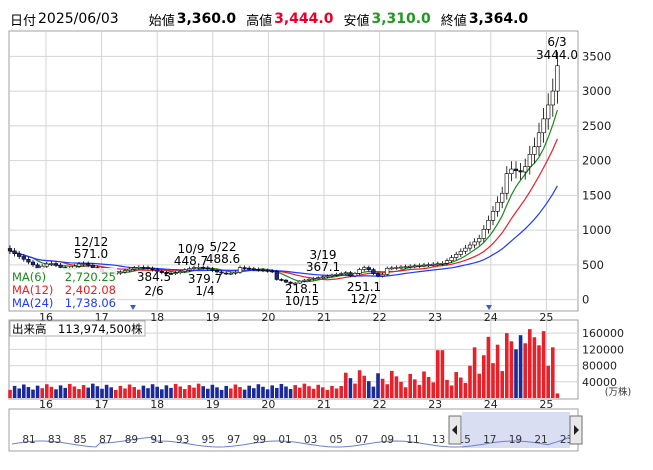 This screenshot has height=470, width=653. I want to click on volume-bars, so click(284, 363).